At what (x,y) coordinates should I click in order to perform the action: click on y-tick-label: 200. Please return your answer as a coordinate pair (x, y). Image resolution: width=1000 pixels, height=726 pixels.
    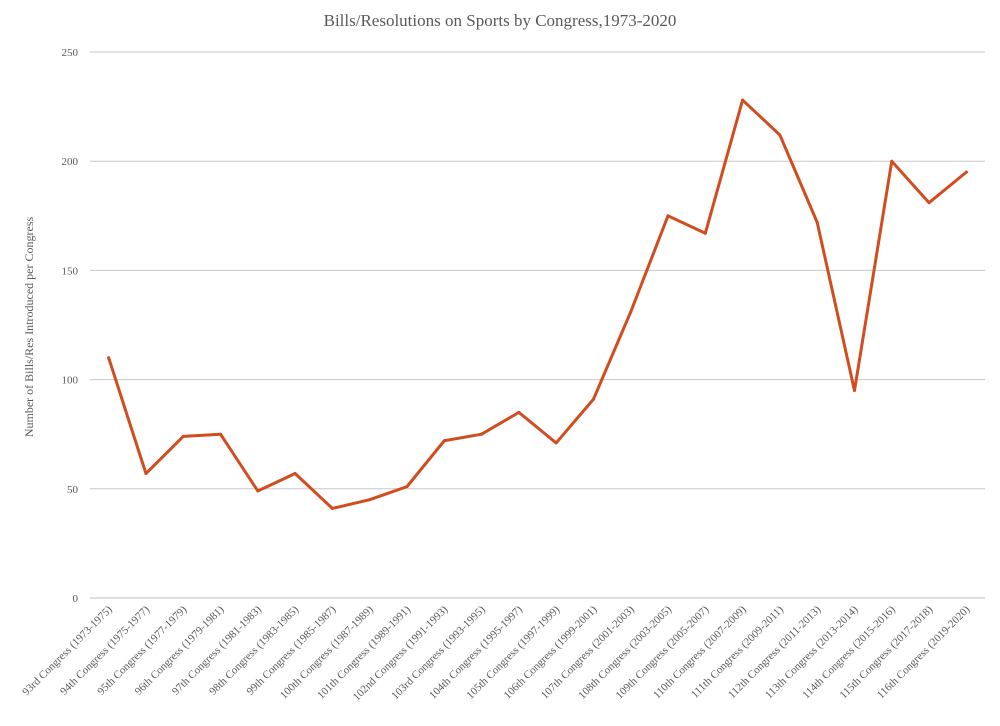
    Looking at the image, I should click on (70, 162).